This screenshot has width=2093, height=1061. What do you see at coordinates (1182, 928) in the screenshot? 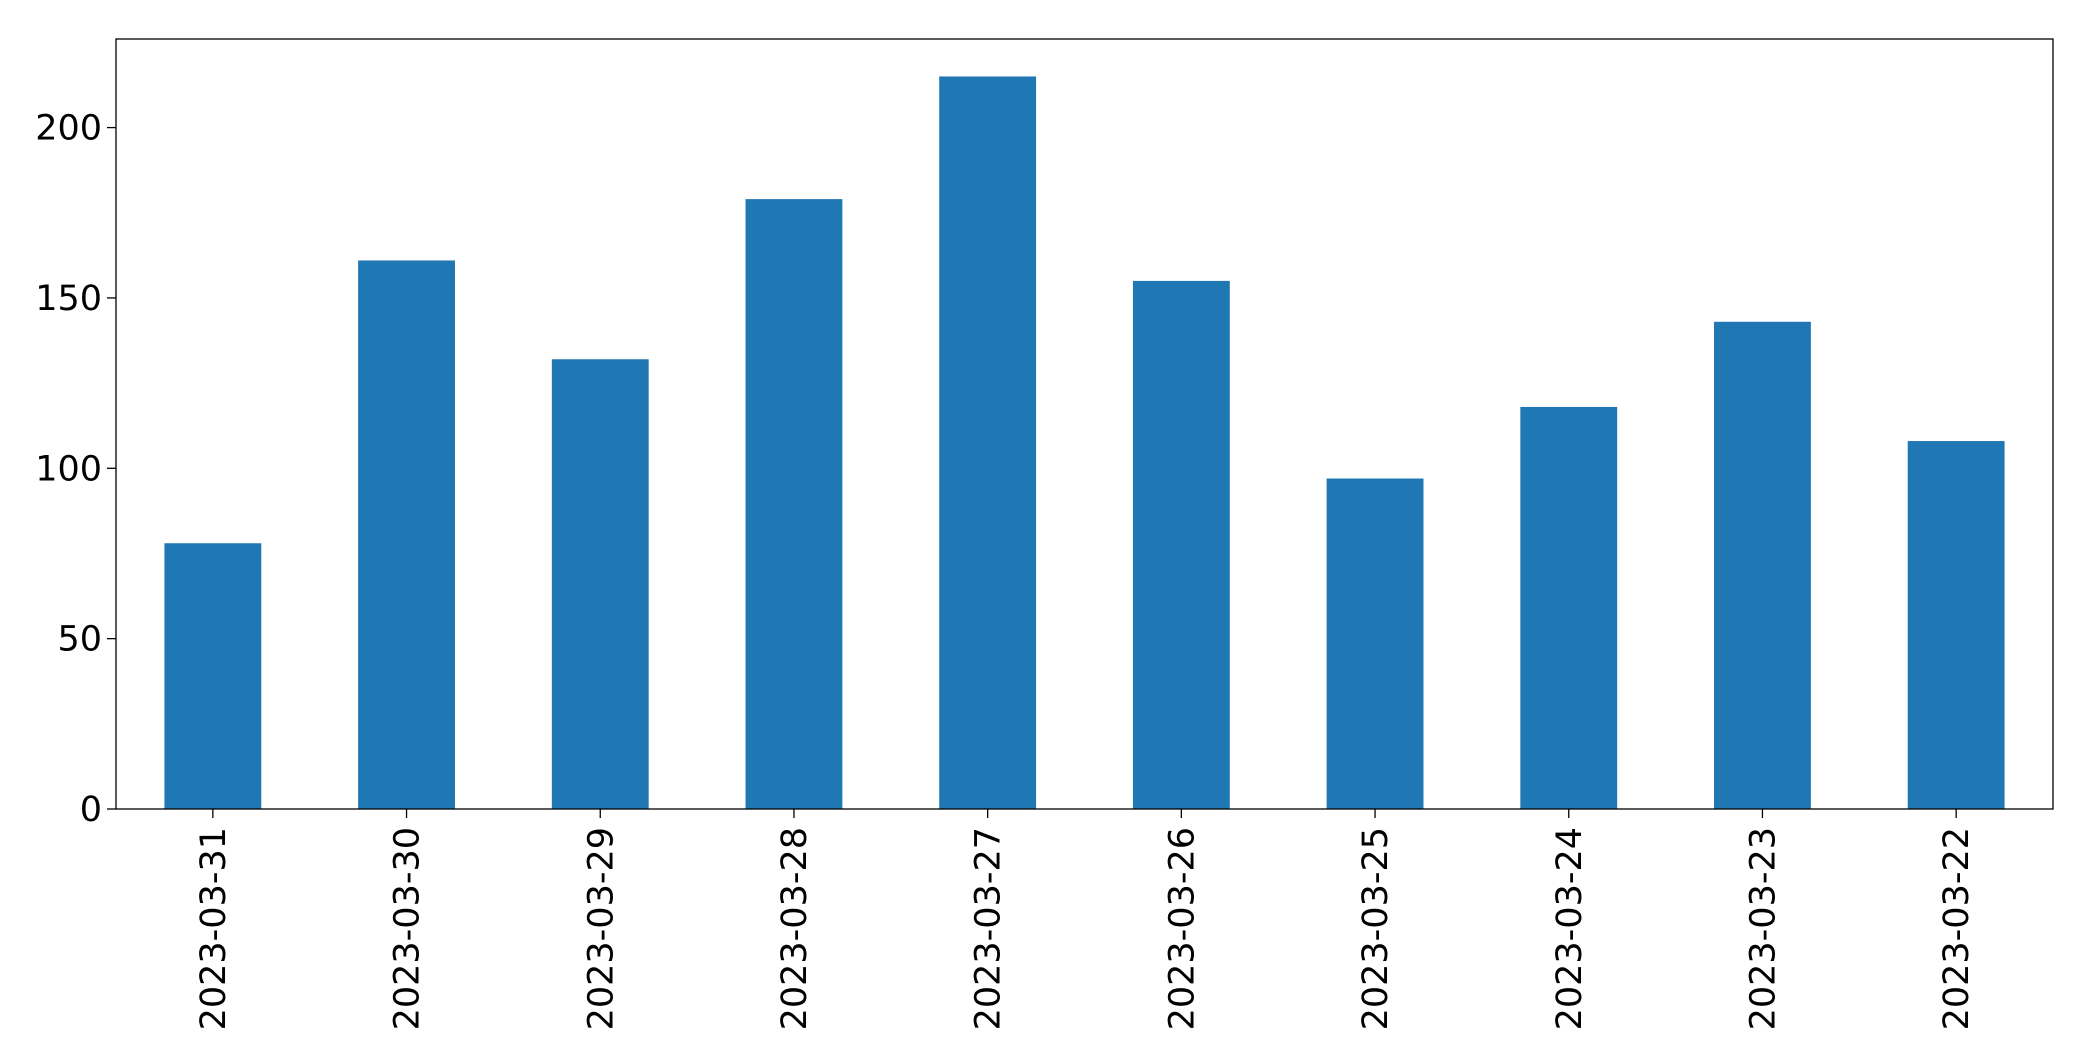
I see `x-tick-label: 2023-03-26` at bounding box center [1182, 928].